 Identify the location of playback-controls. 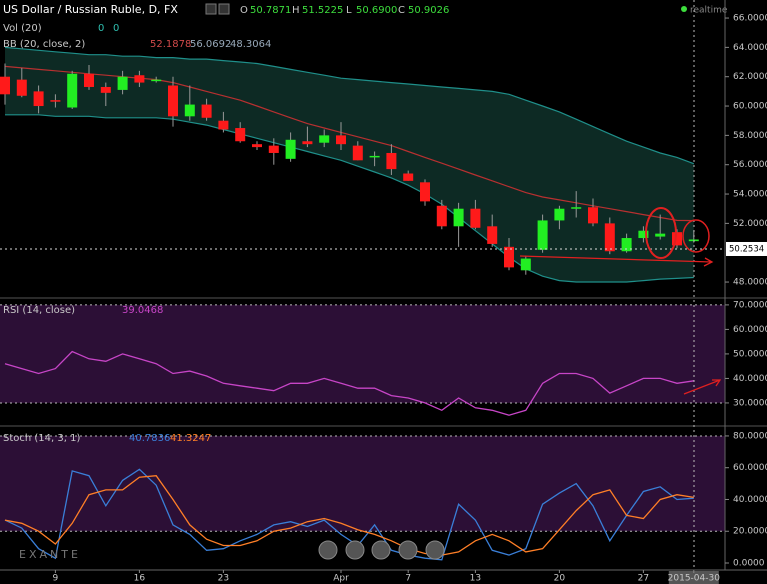
(381, 550).